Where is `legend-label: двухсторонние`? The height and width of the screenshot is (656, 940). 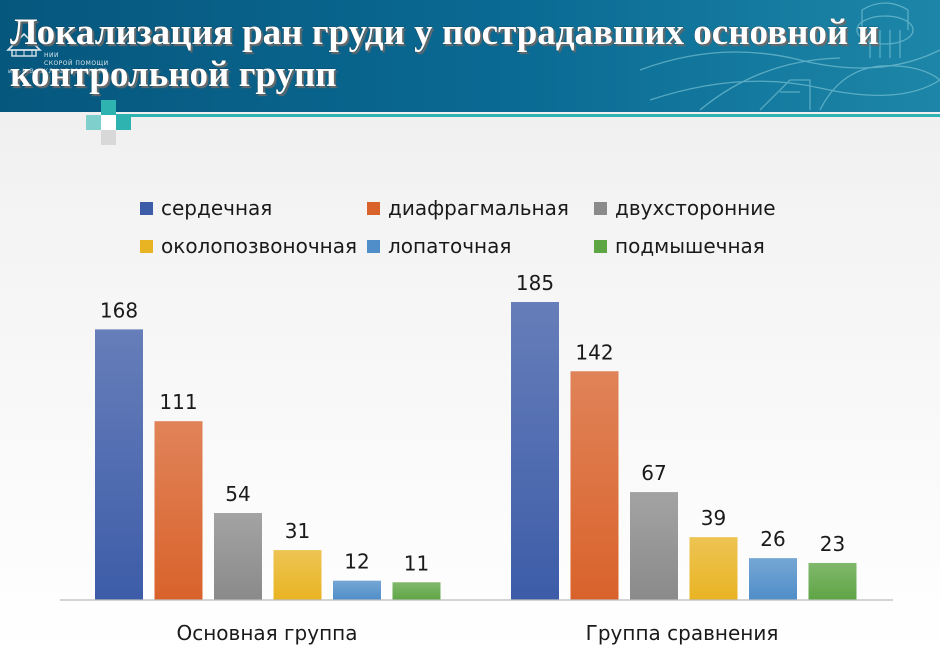
legend-label: двухсторонние is located at coordinates (695, 208).